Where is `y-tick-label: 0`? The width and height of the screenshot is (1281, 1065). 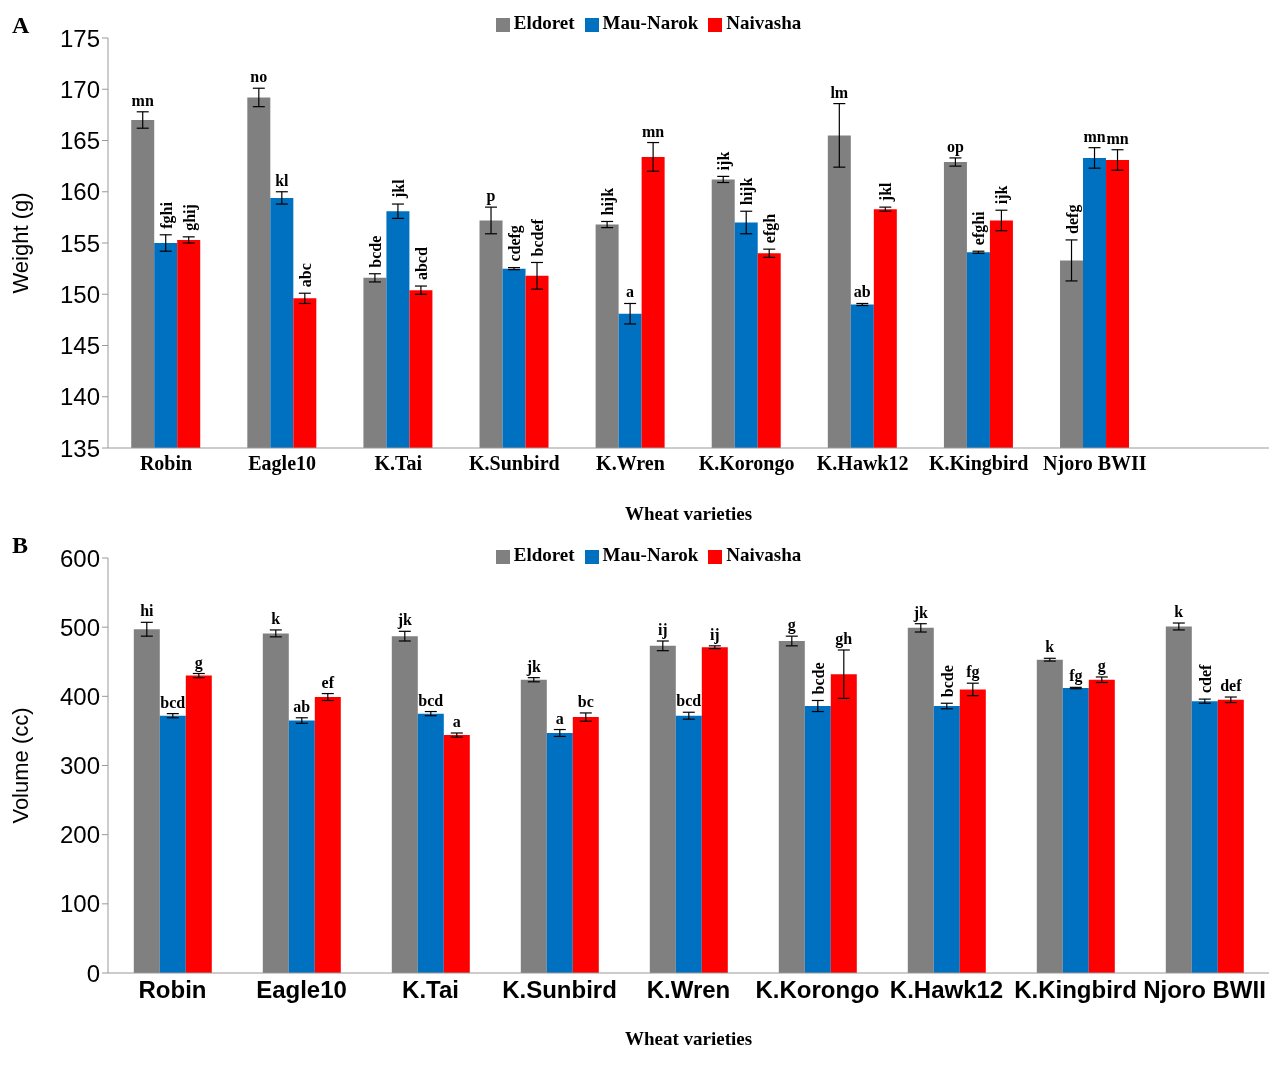 y-tick-label: 0 is located at coordinates (93, 973).